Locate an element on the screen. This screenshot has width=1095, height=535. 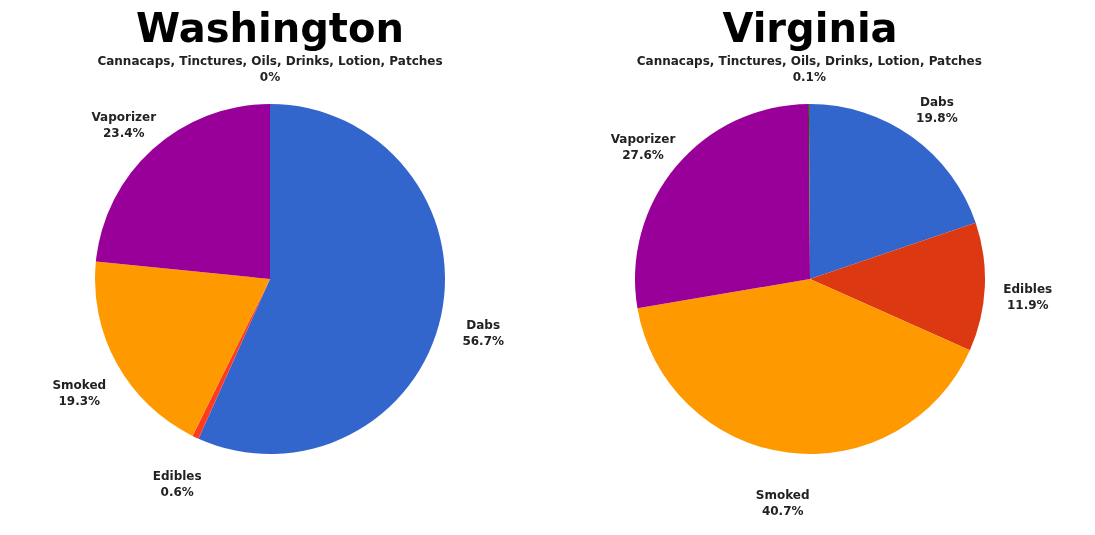
data-label: 0.6% is located at coordinates (177, 492).